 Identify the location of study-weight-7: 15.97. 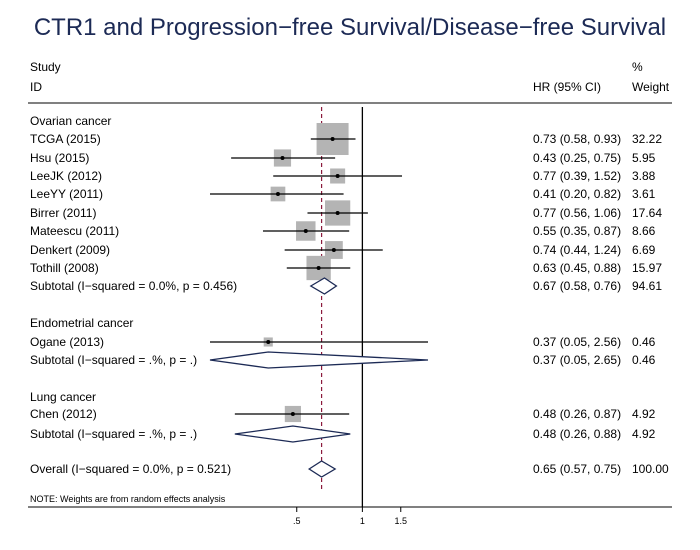
(647, 268).